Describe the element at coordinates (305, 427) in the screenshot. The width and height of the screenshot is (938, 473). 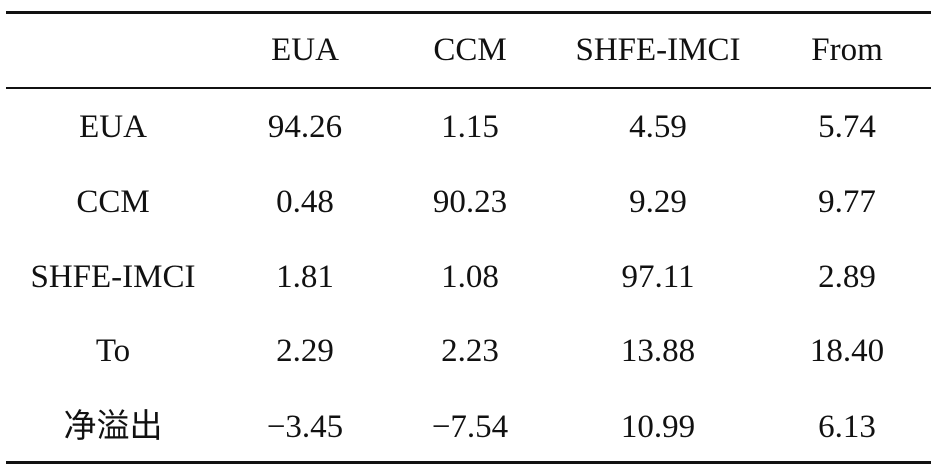
I see `table-cell: −3.45` at that location.